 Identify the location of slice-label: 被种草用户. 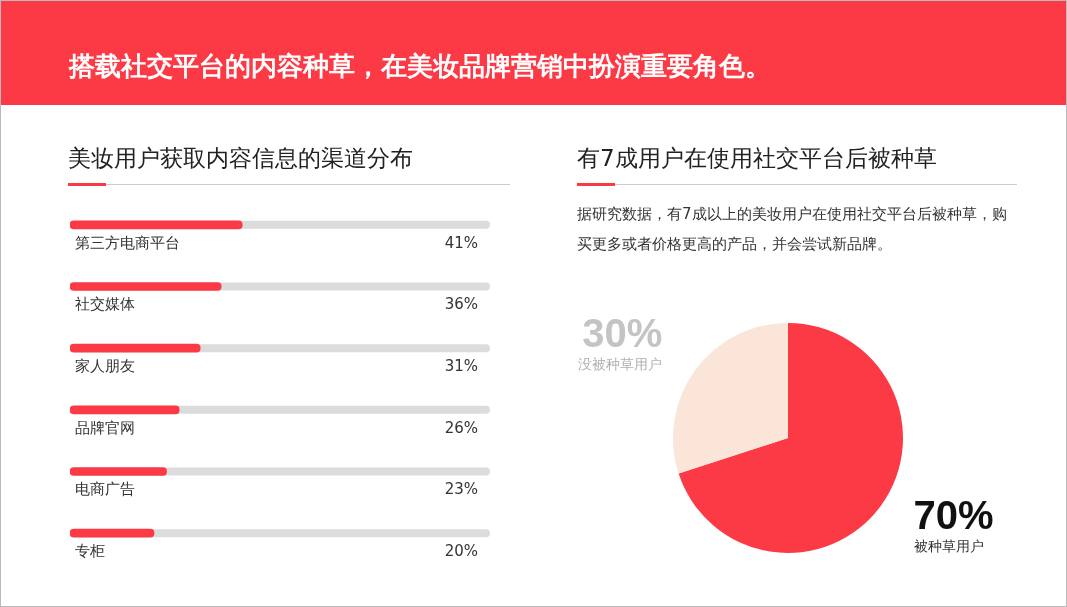
(948, 546).